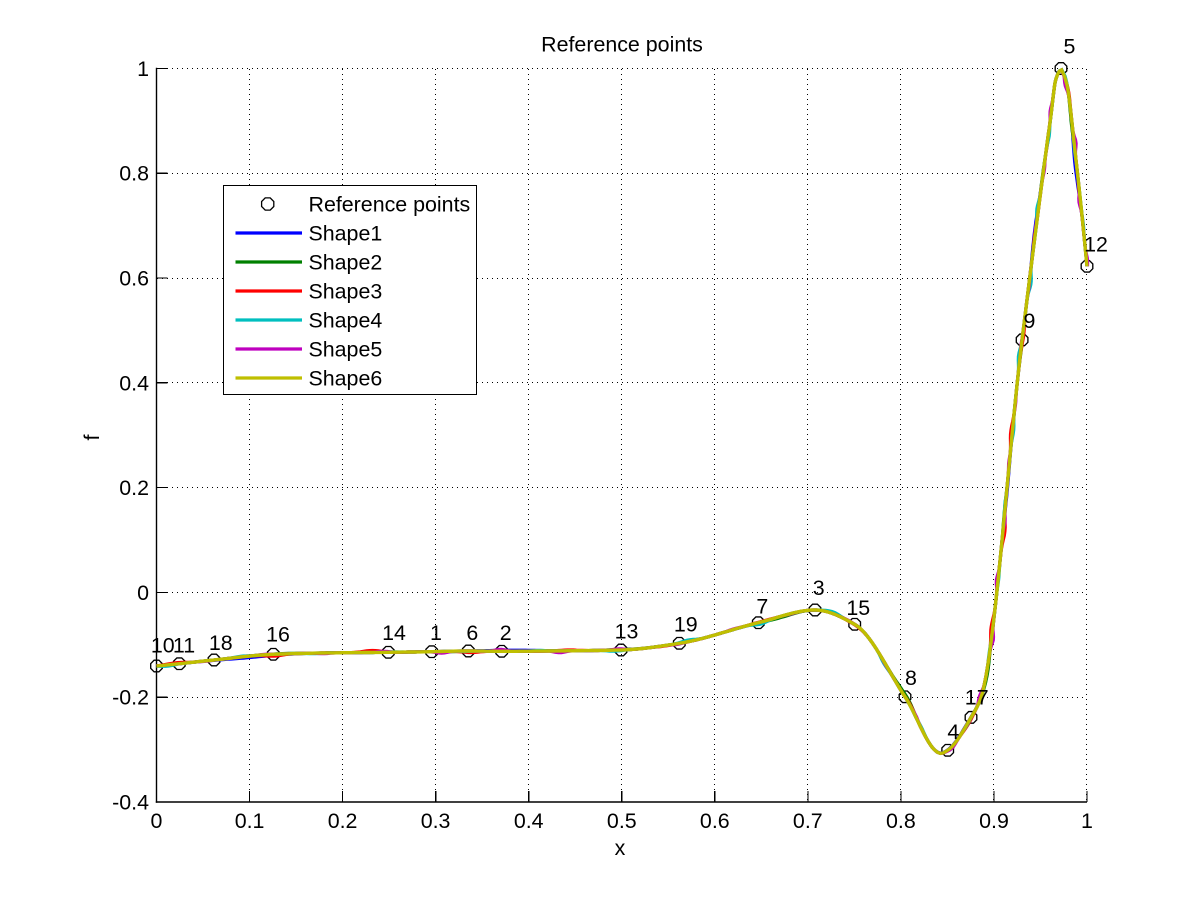 Image resolution: width=1201 pixels, height=906 pixels. What do you see at coordinates (346, 234) in the screenshot?
I see `svg-text: Shape1` at bounding box center [346, 234].